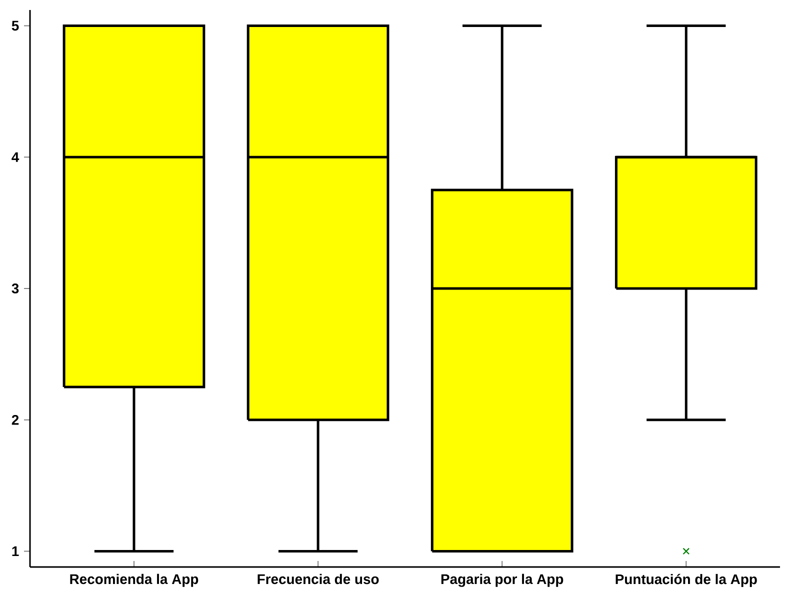 This screenshot has height=599, width=787. Describe the element at coordinates (16, 157) in the screenshot. I see `y-tick-label: 4` at that location.